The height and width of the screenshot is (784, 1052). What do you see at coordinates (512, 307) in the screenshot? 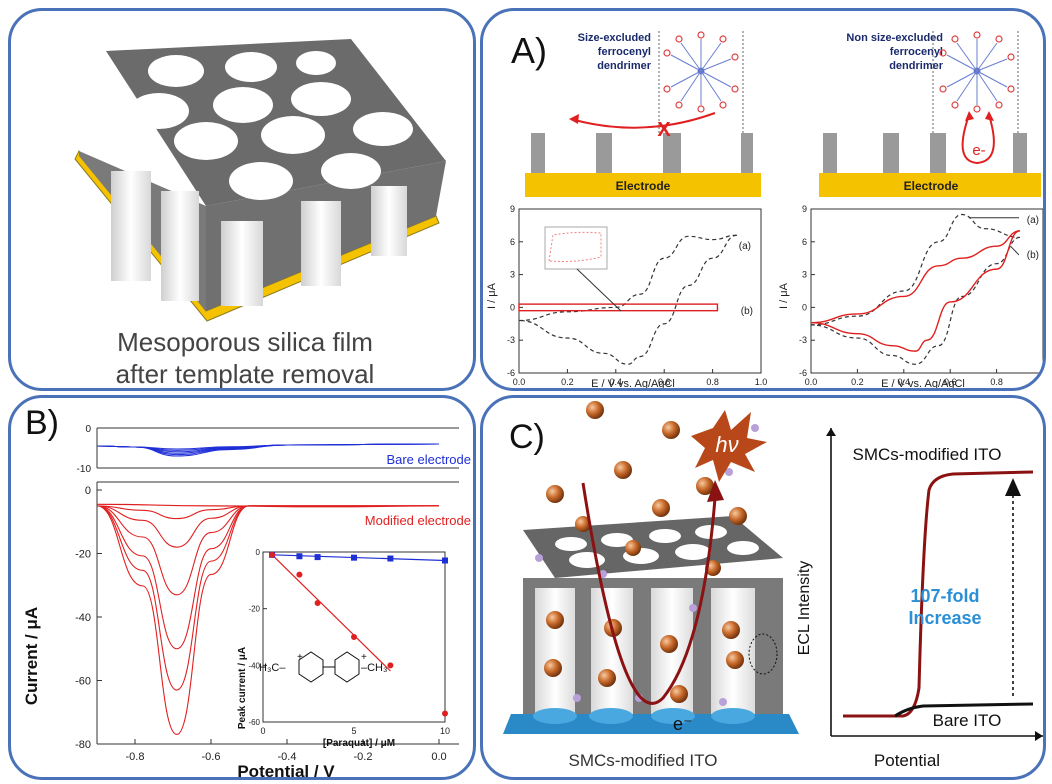
I see `cv-ytick-label: 0` at bounding box center [512, 307].